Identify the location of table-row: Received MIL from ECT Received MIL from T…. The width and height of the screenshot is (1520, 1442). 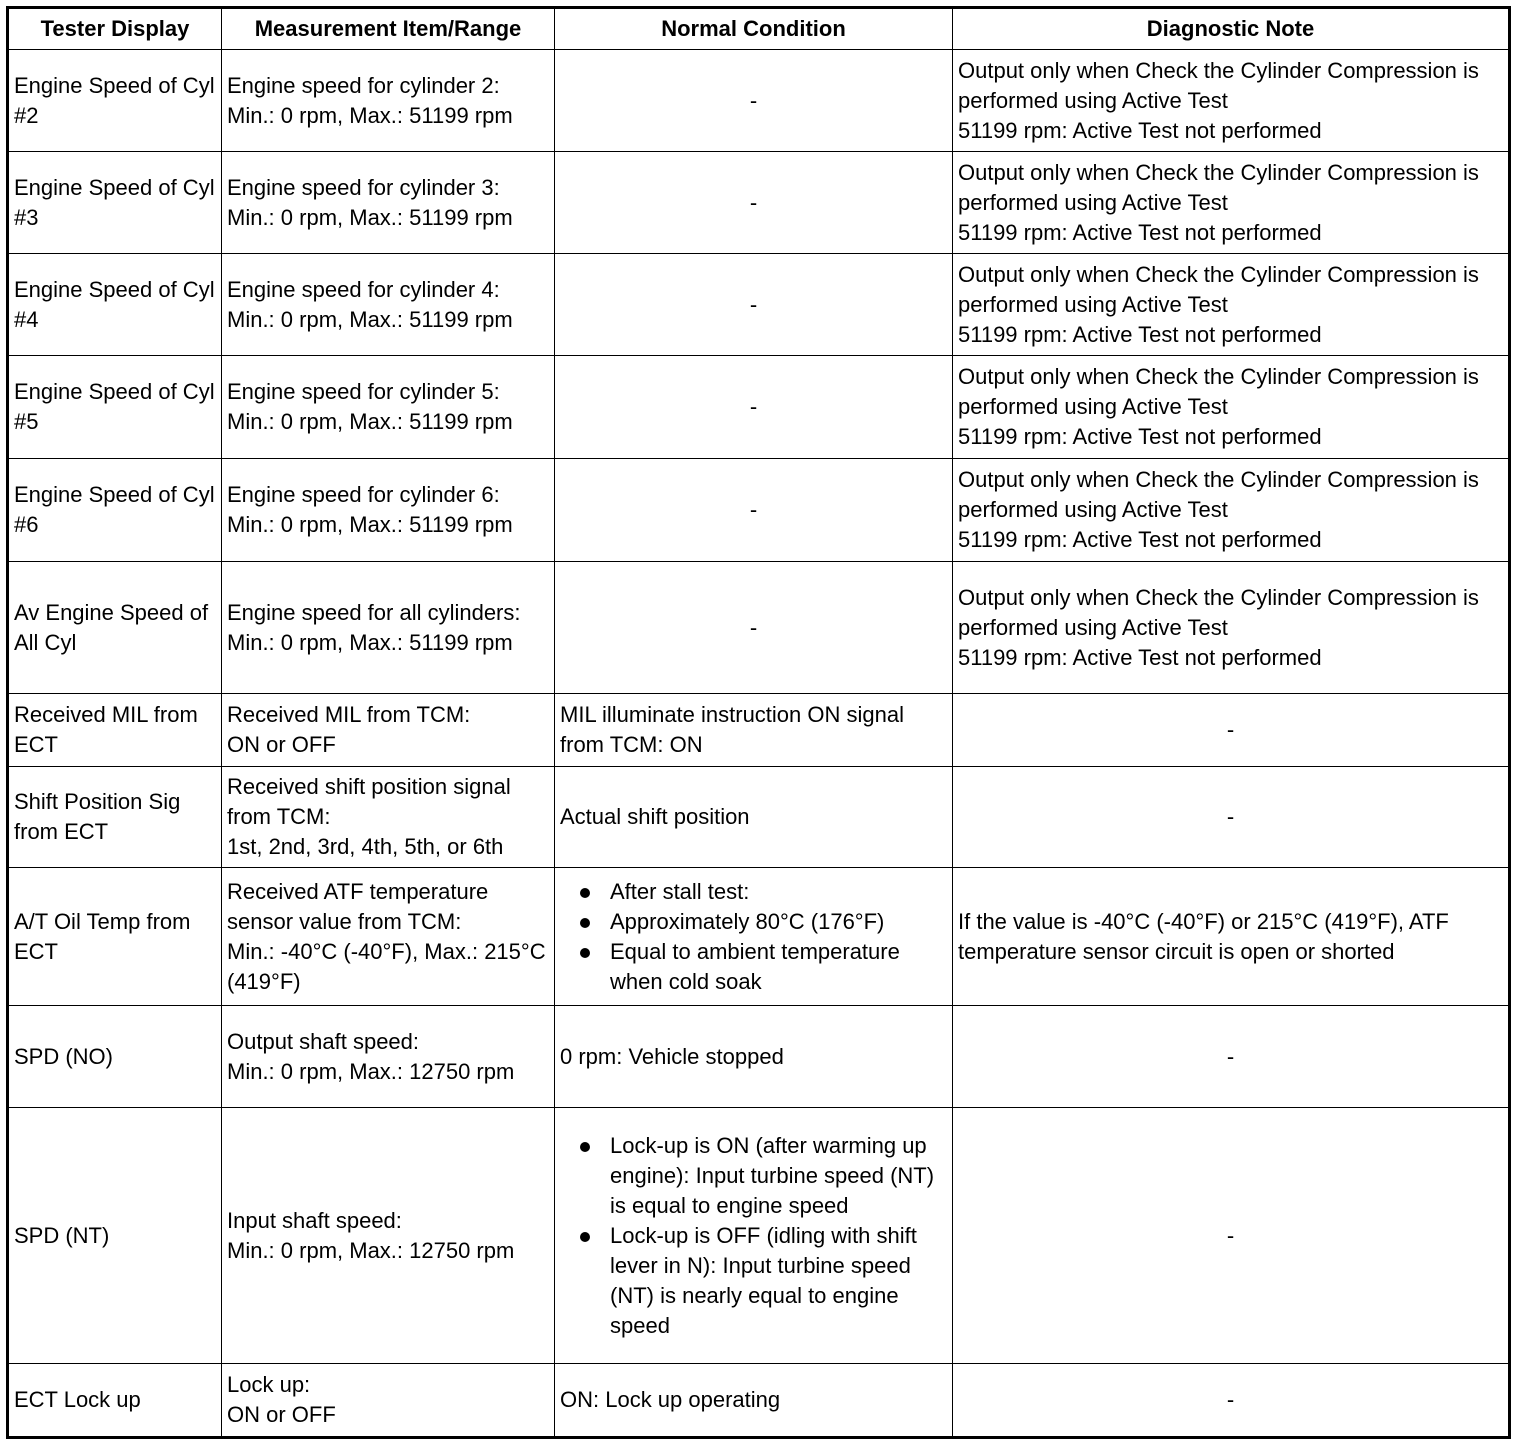
(758, 730).